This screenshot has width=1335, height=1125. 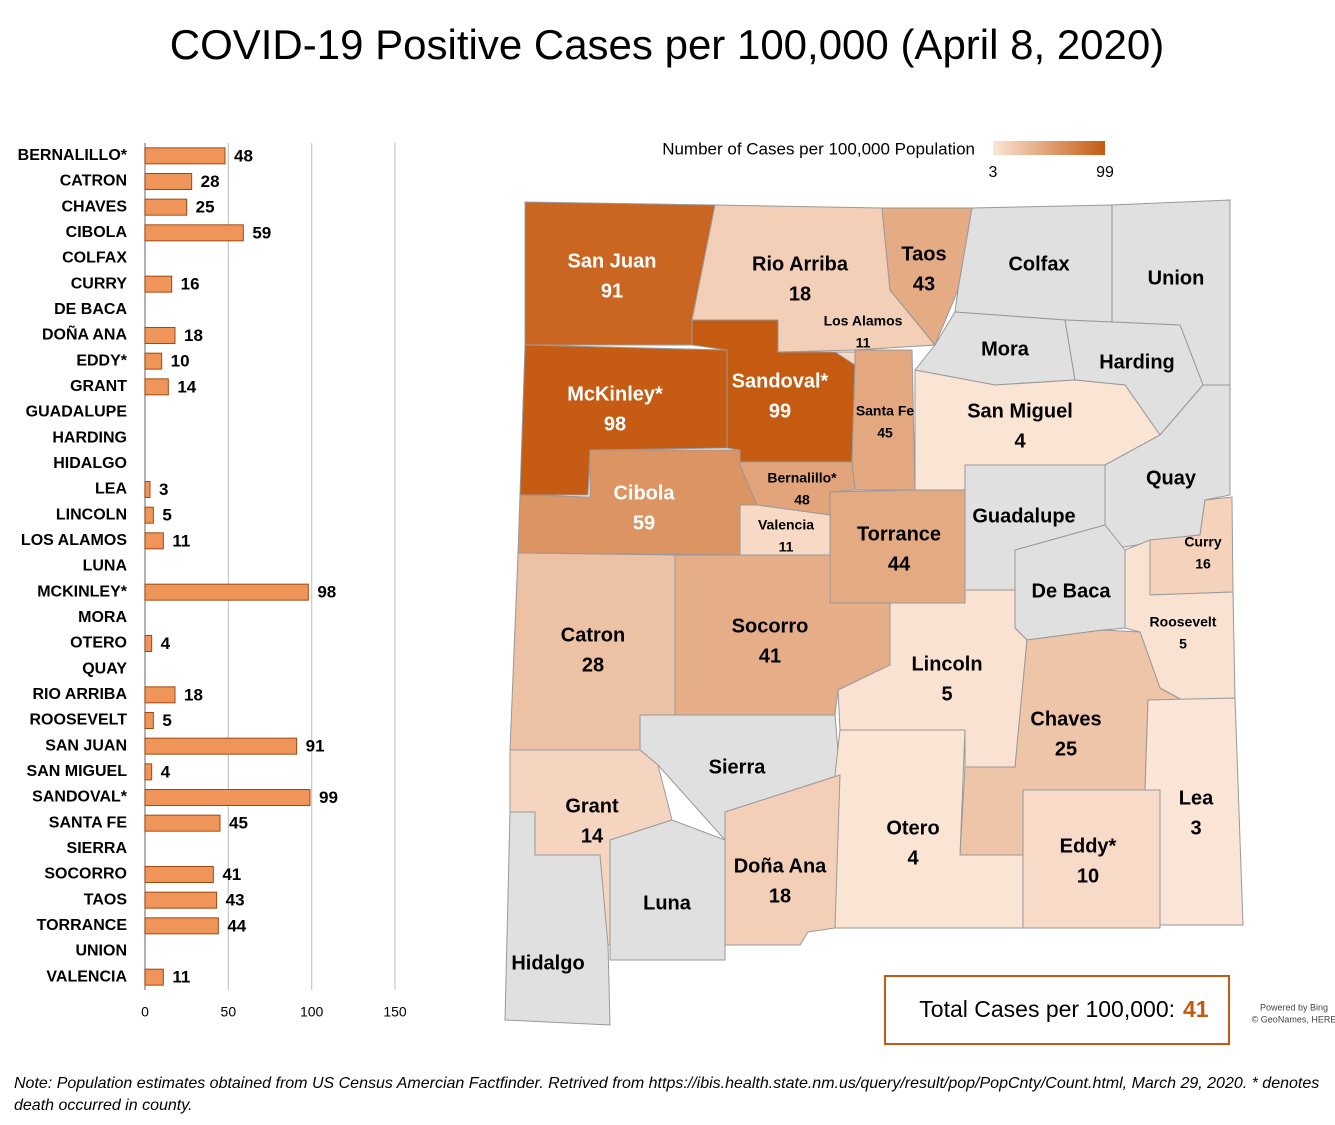 I want to click on county-value: 98, so click(x=615, y=424).